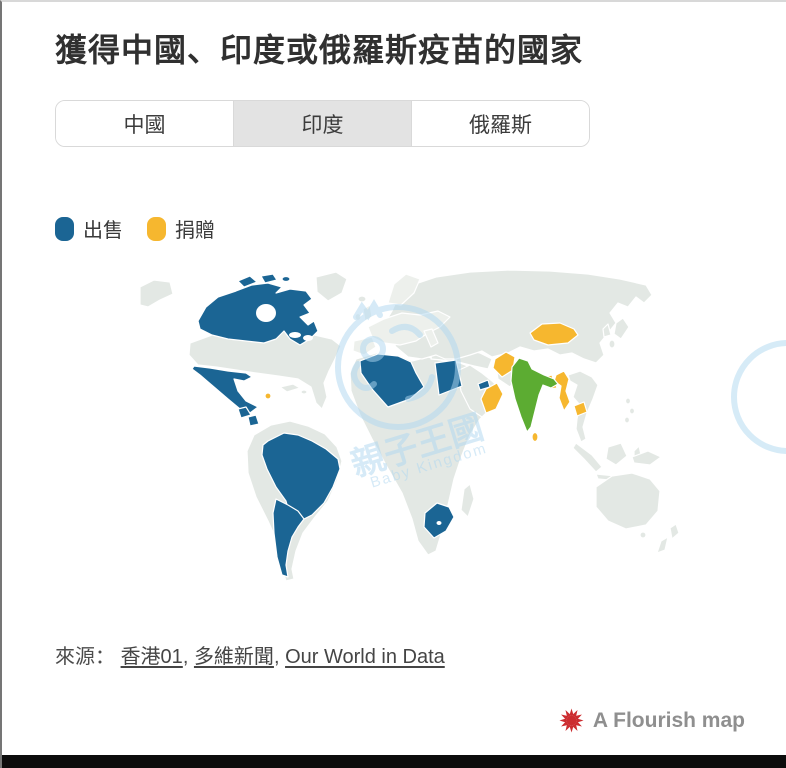  Describe the element at coordinates (554, 334) in the screenshot. I see `country-mongolia` at that location.